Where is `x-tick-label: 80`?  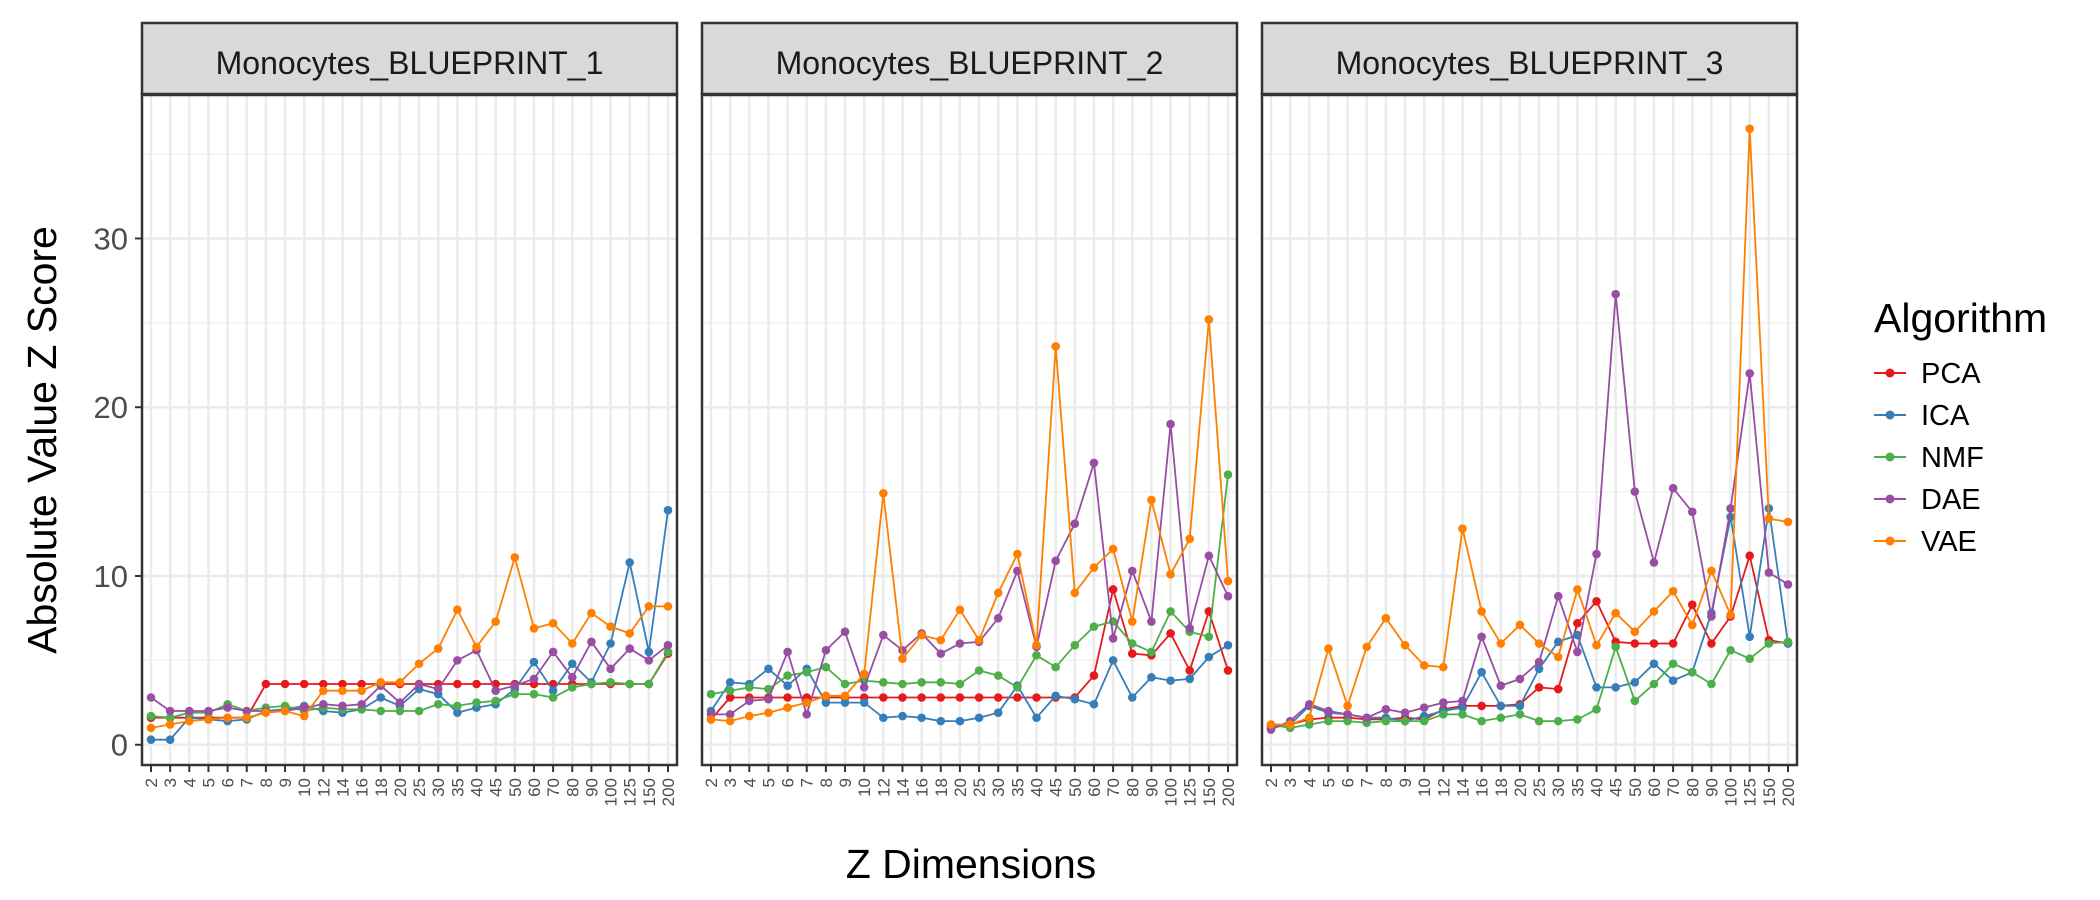 x-tick-label: 80 is located at coordinates (1692, 787).